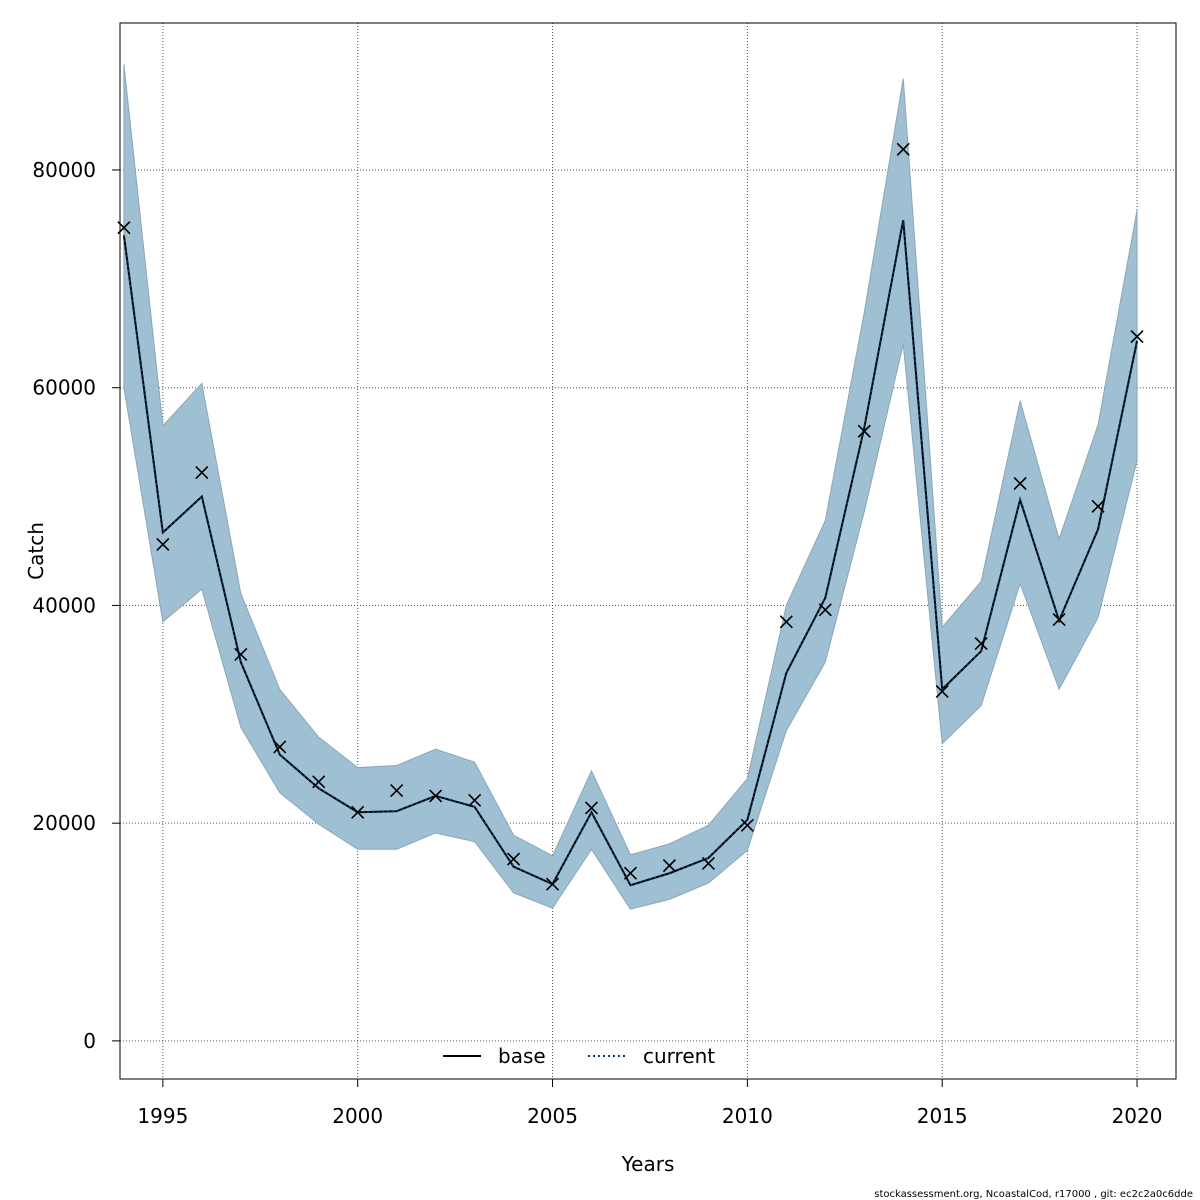 The width and height of the screenshot is (1200, 1200). I want to click on y-tick-label-60000: 60000, so click(64, 388).